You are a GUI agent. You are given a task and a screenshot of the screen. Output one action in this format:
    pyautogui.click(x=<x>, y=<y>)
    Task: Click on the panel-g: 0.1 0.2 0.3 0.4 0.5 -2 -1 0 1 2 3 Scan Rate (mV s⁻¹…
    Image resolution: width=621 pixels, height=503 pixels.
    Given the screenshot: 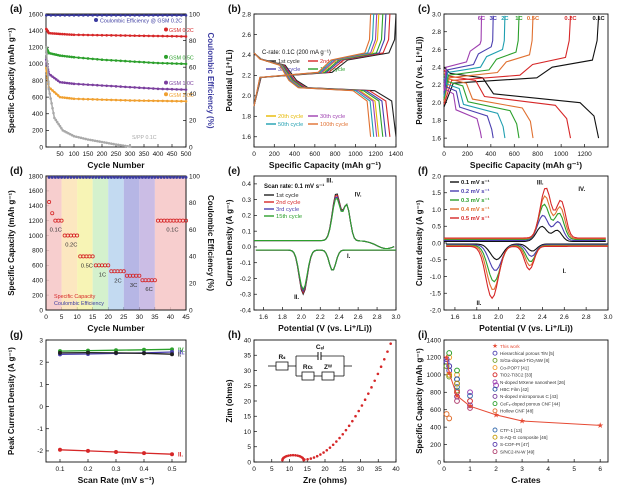 What is the action you would take?
    pyautogui.click(x=97, y=407)
    